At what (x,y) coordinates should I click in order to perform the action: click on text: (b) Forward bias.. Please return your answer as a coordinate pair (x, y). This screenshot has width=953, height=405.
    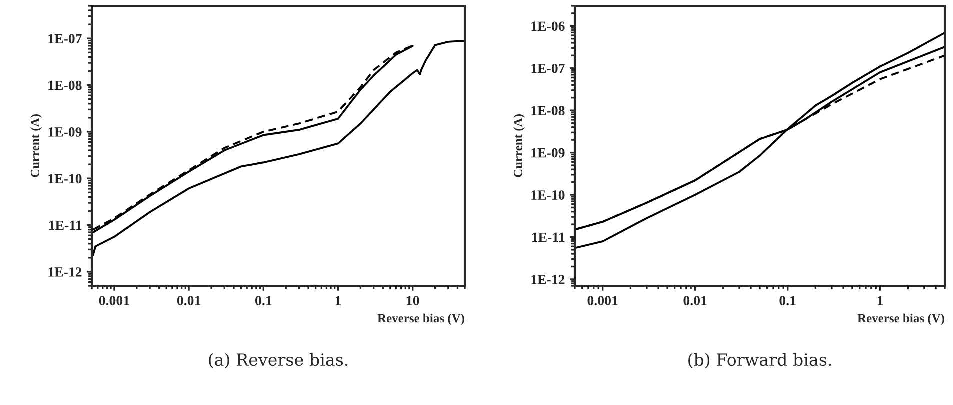
    Looking at the image, I should click on (760, 360).